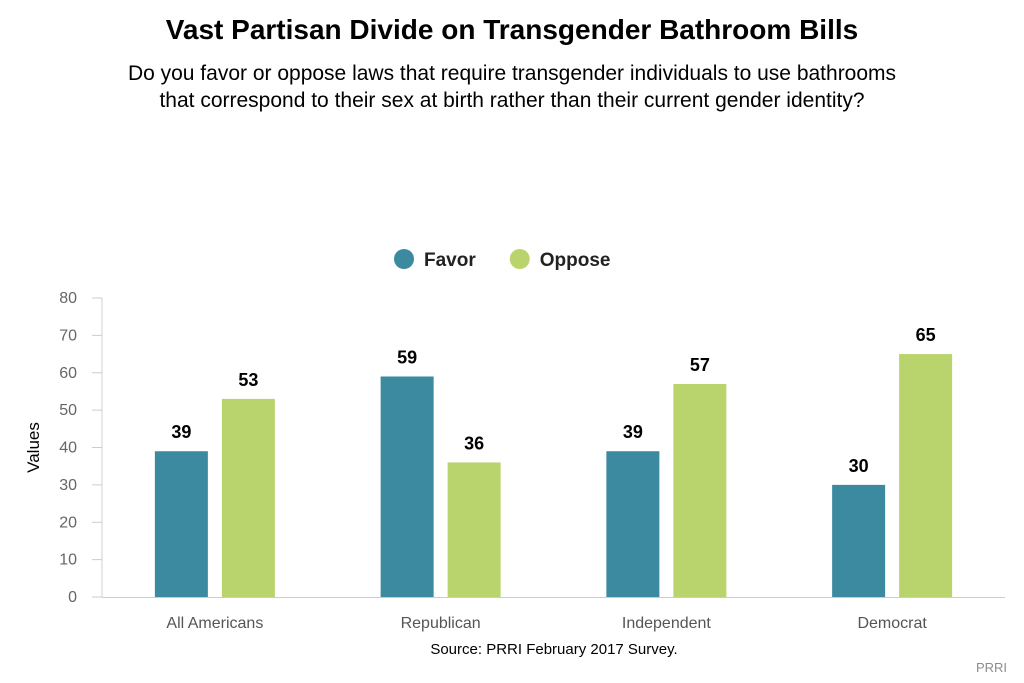 This screenshot has height=683, width=1024. Describe the element at coordinates (450, 260) in the screenshot. I see `legend-label-favor: Favor` at that location.